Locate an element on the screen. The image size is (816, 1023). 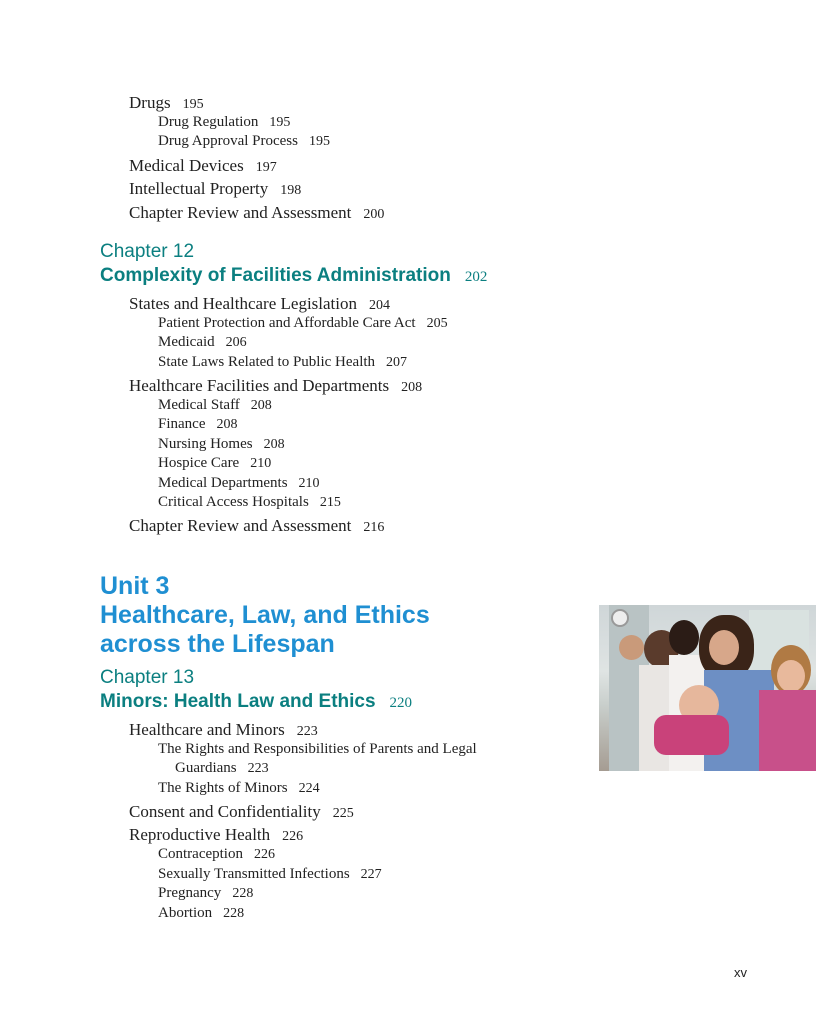
toc-entry-continuation: Guardians 223 is located at coordinates (222, 768).